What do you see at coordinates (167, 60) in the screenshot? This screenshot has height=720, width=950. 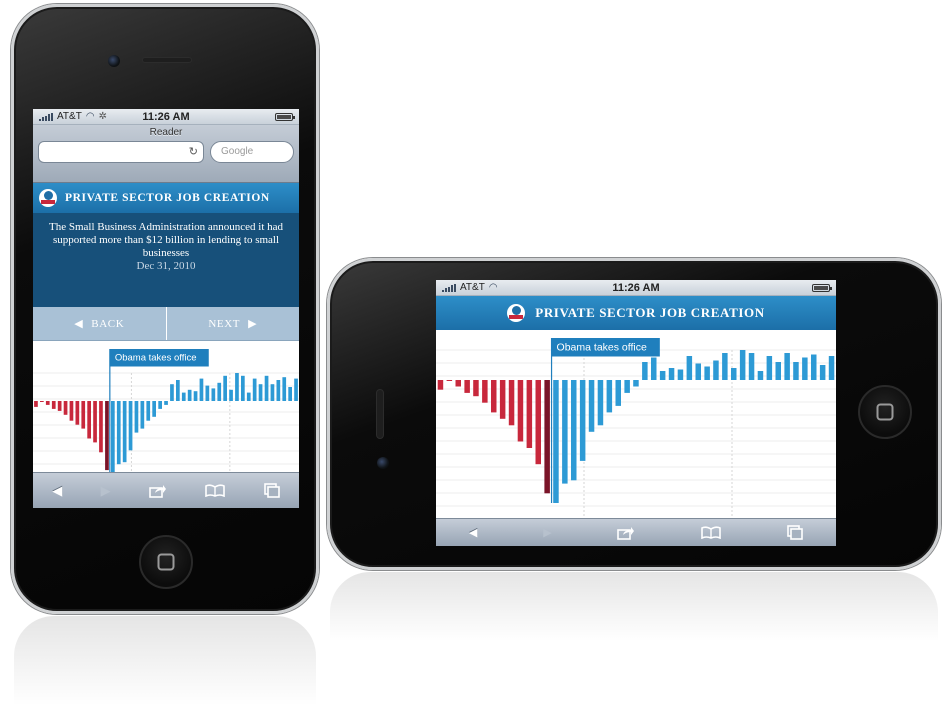 I see `speaker-grille` at bounding box center [167, 60].